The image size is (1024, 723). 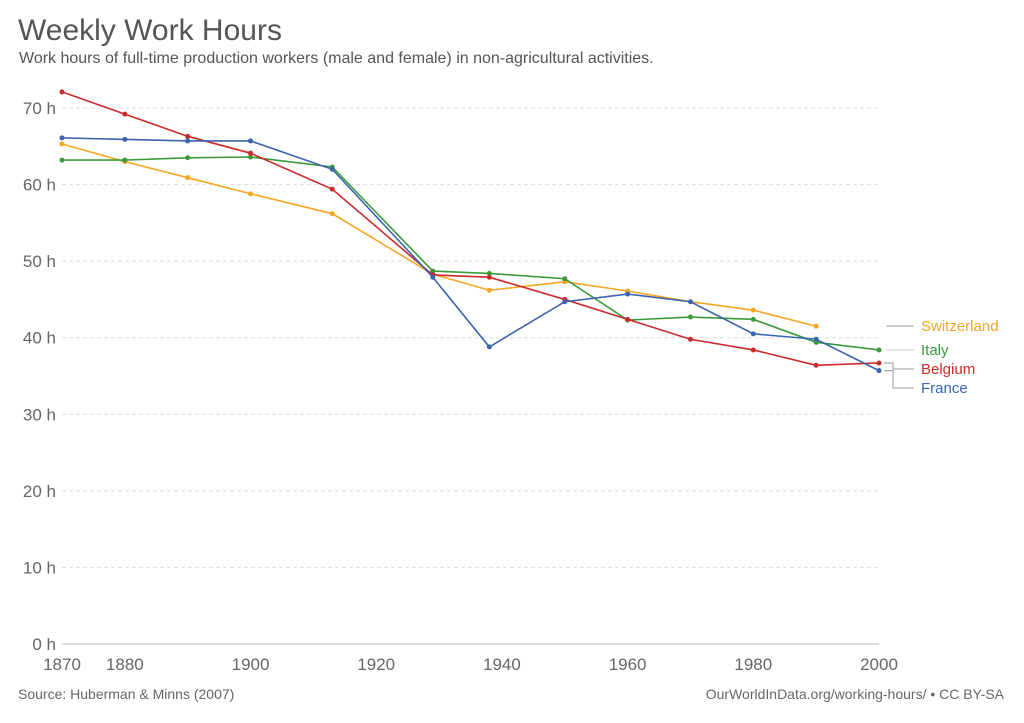 I want to click on y-tick-label: 20 h, so click(x=39, y=491).